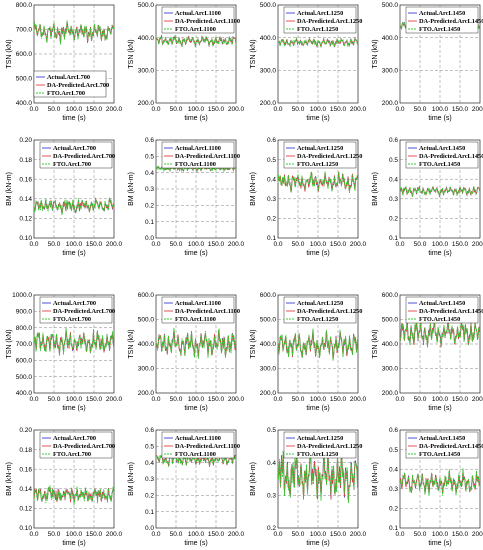  I want to click on legend-entry: DA-Predicted.ArcL700, so click(84, 156).